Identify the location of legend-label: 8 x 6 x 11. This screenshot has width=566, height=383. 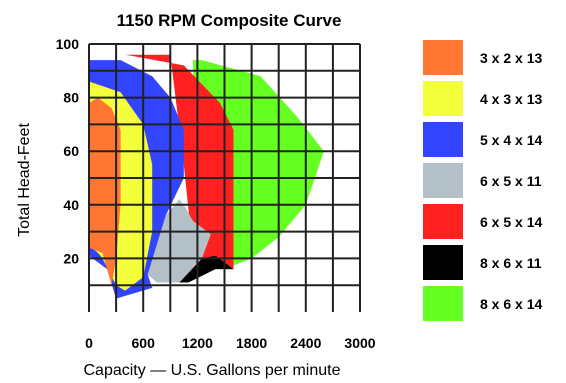
(511, 263).